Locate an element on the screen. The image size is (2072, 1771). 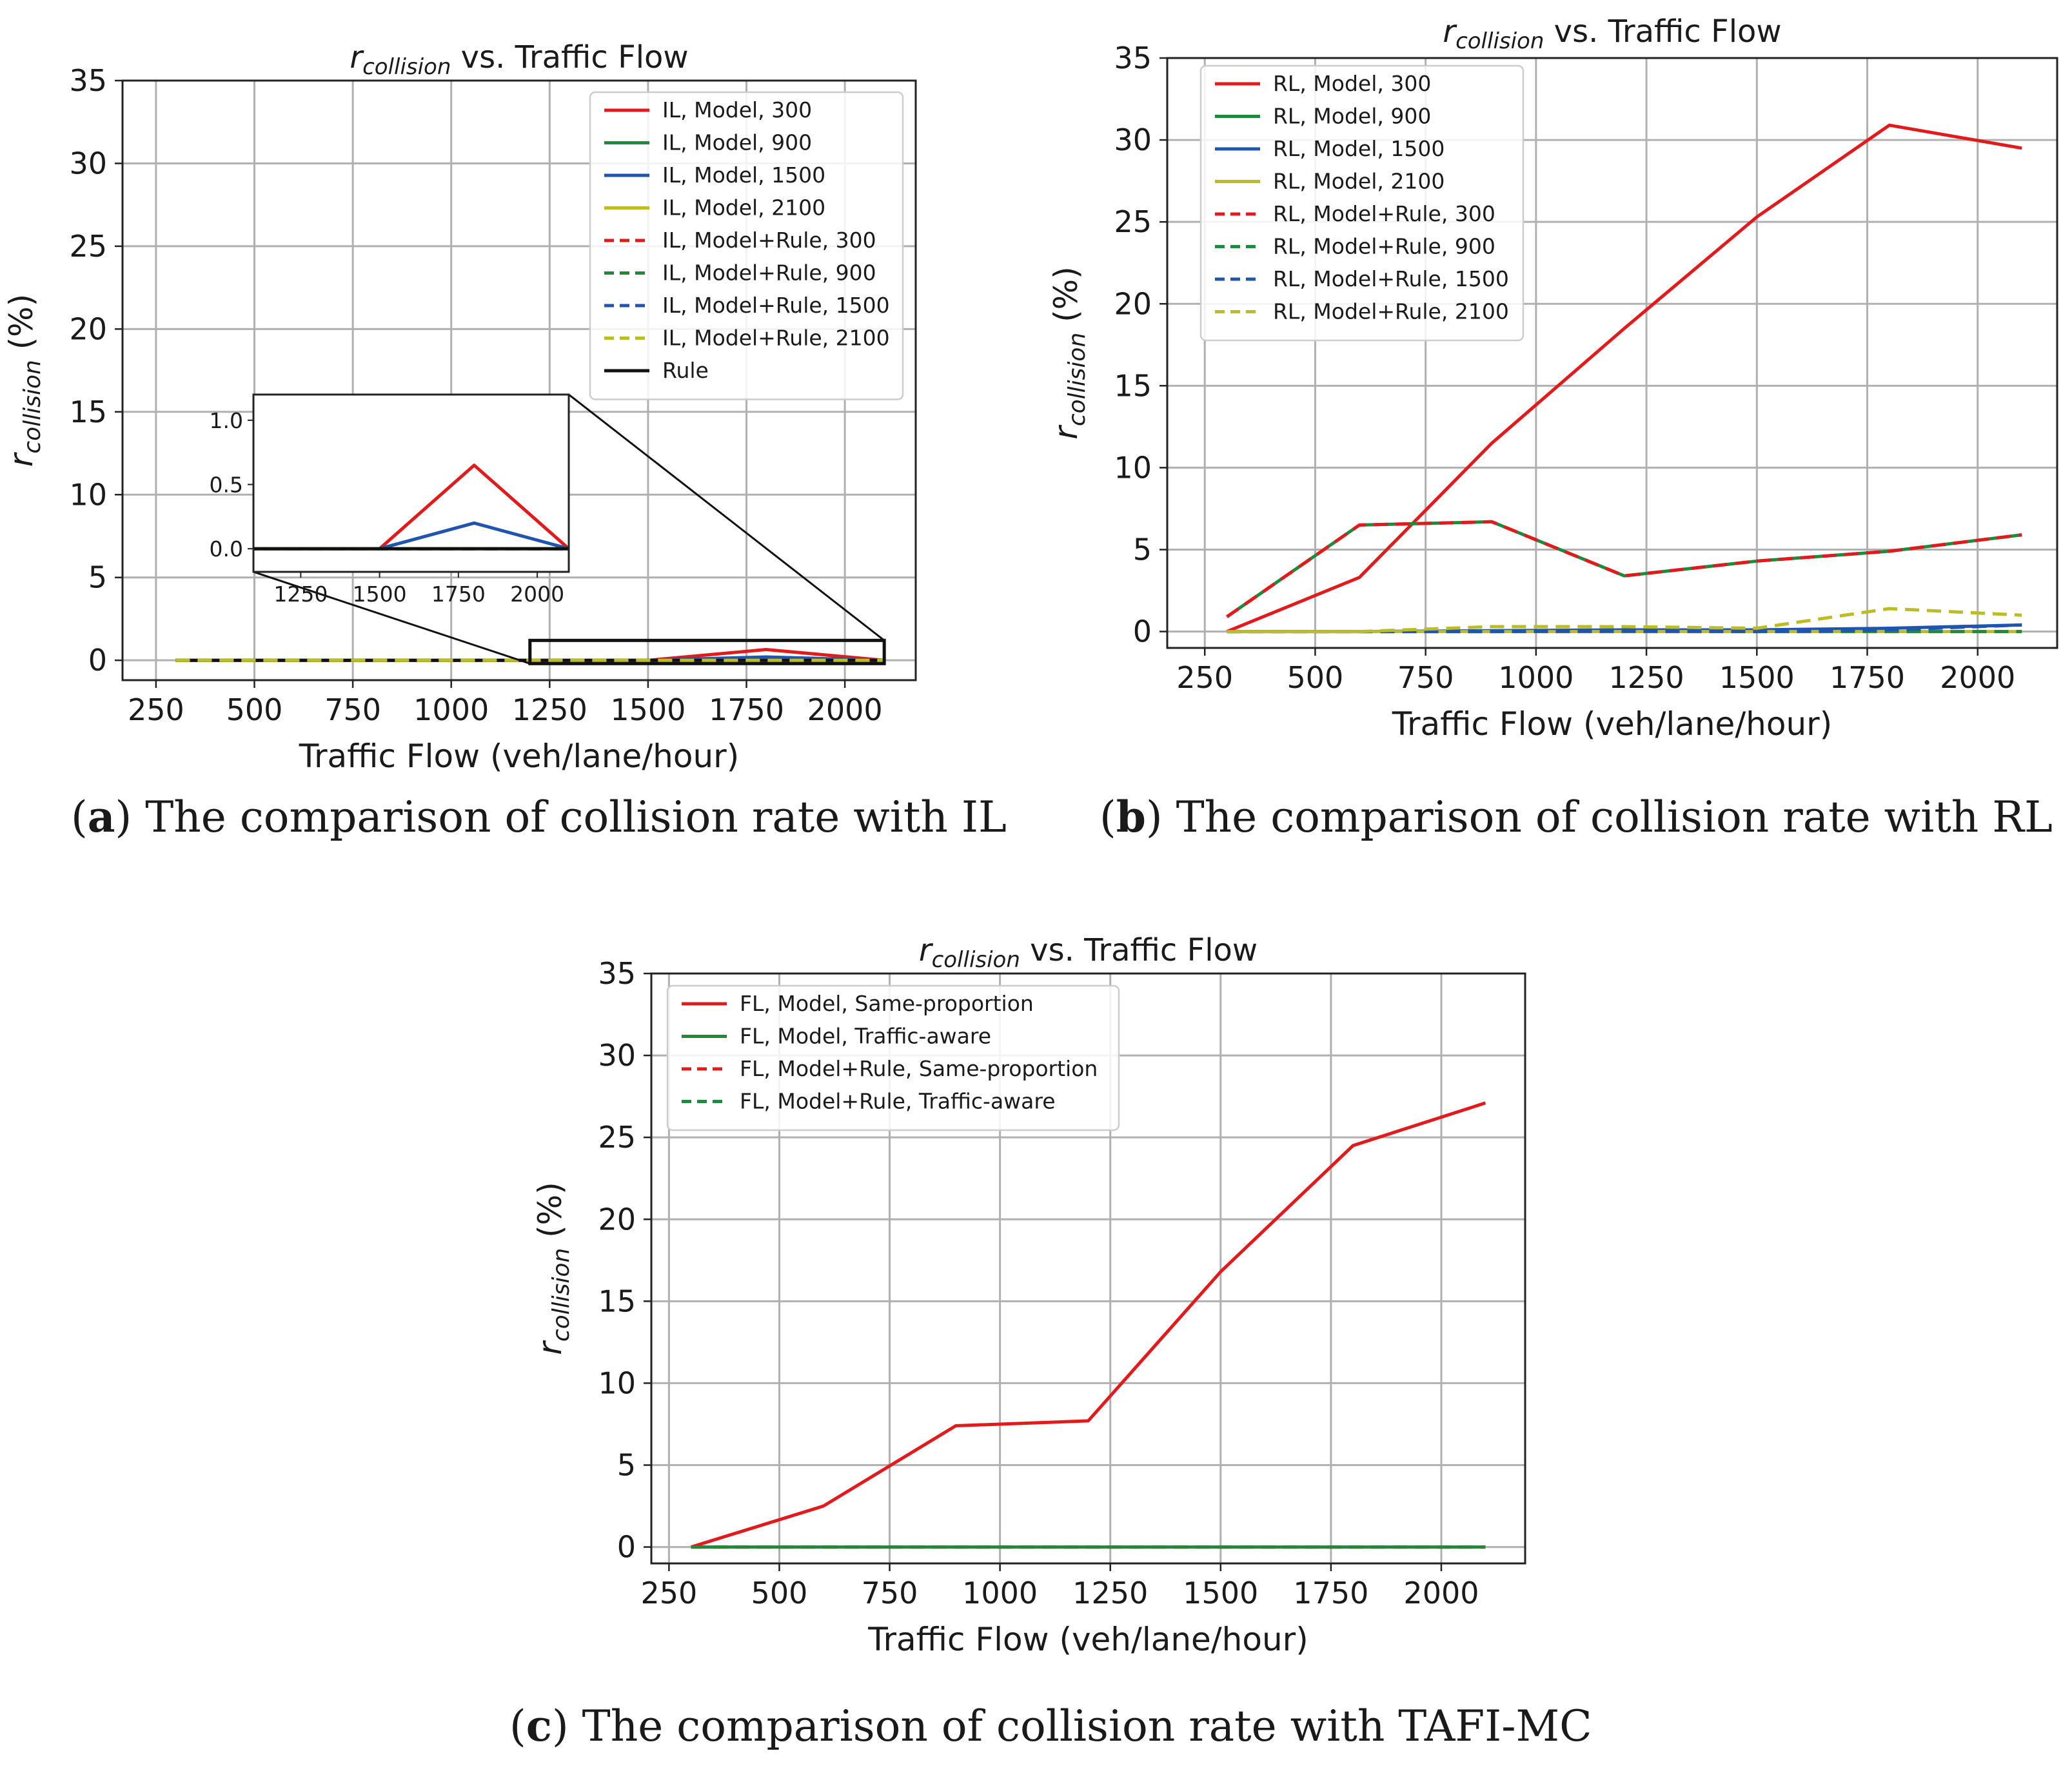
legend-label-1: FL, Model, Same-proportion is located at coordinates (887, 1003).